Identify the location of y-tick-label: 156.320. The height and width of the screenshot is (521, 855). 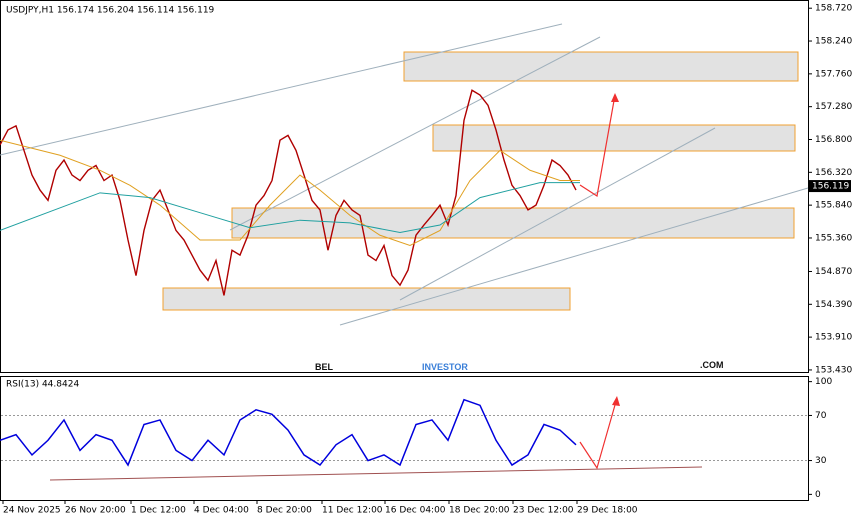
(833, 173).